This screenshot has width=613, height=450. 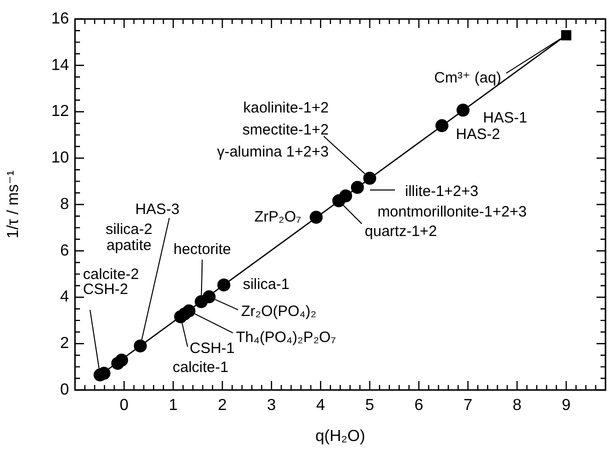 What do you see at coordinates (60, 111) in the screenshot?
I see `y-tick-label: 12` at bounding box center [60, 111].